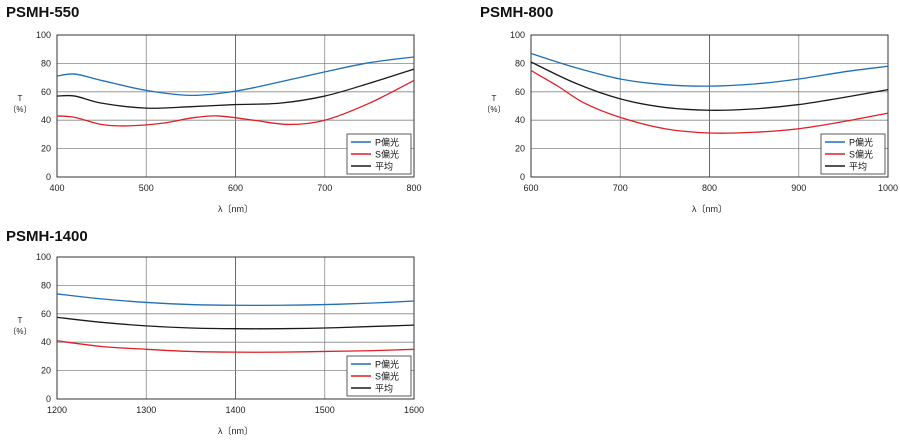 This screenshot has width=900, height=440. Describe the element at coordinates (888, 188) in the screenshot. I see `x-tick-label: 1000` at that location.